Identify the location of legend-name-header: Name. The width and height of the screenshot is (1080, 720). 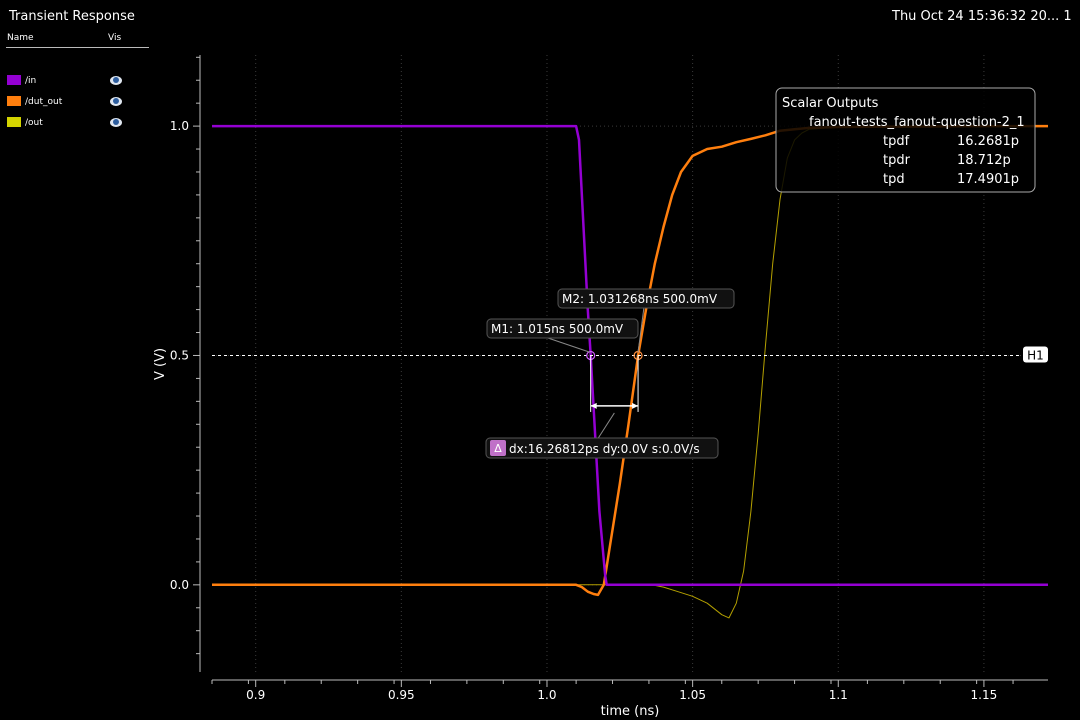
(20, 38).